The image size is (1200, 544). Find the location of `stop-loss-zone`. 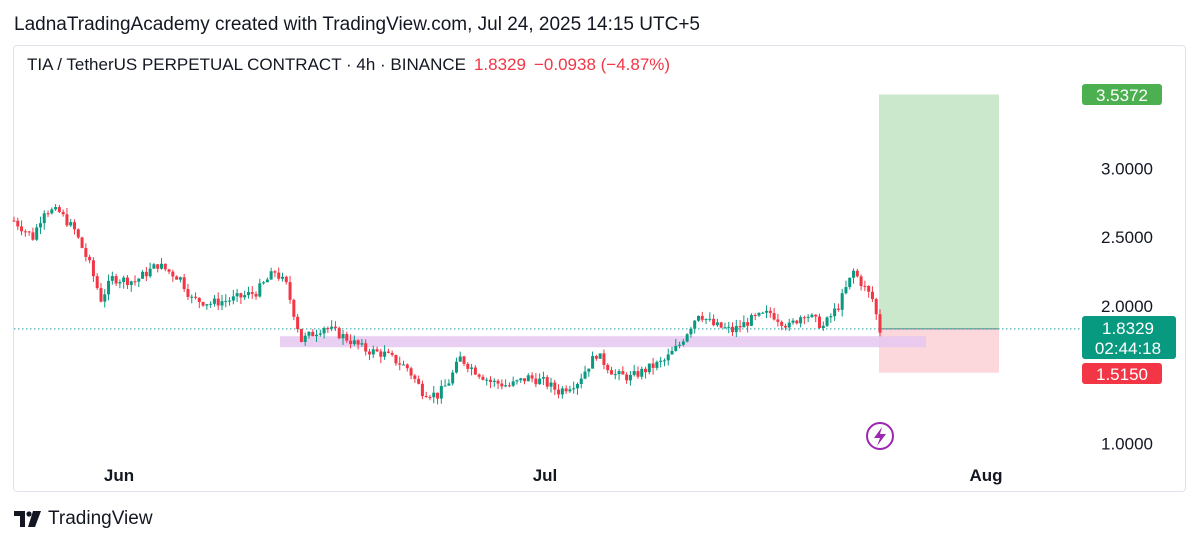

stop-loss-zone is located at coordinates (939, 350).